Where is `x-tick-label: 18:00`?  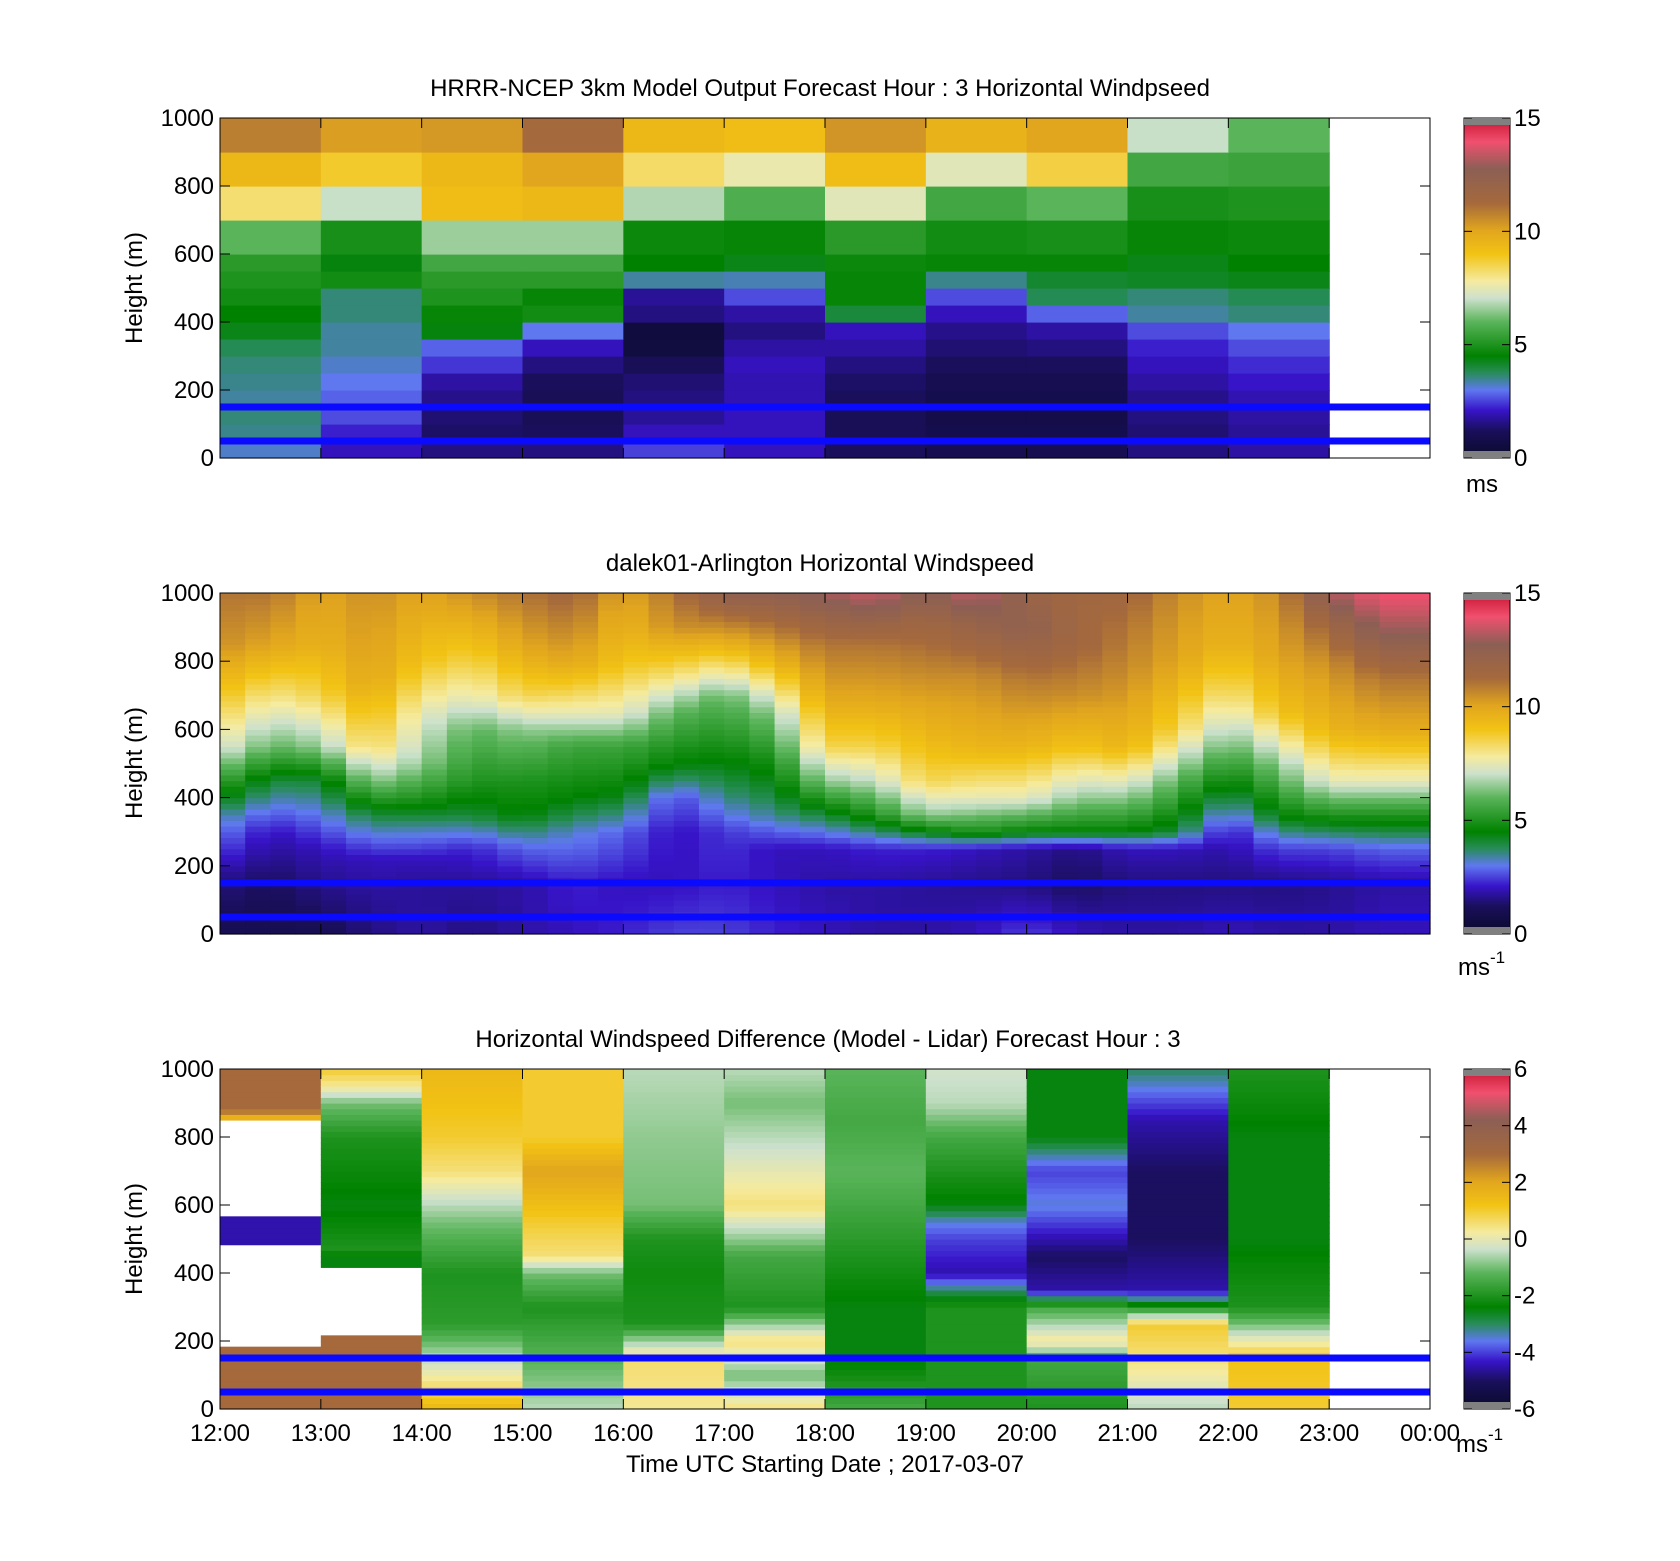 x-tick-label: 18:00 is located at coordinates (825, 1433).